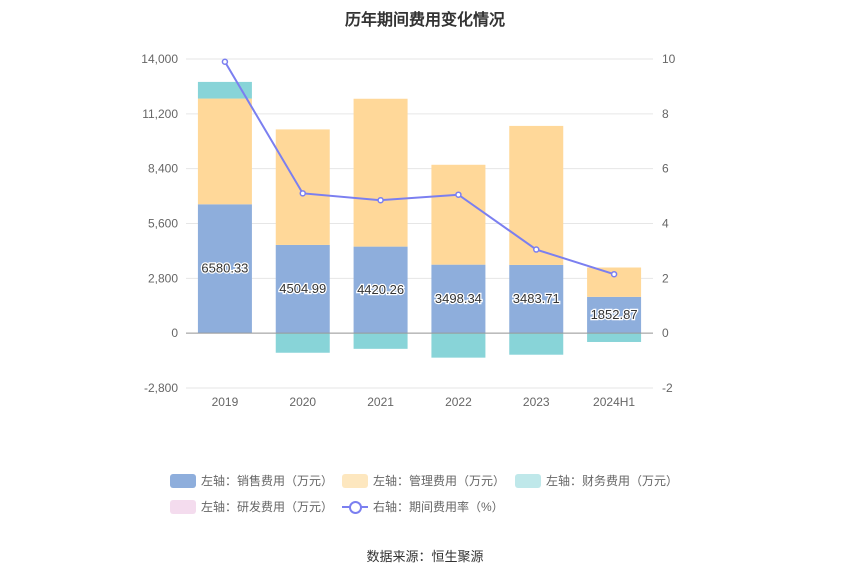  Describe the element at coordinates (669, 59) in the screenshot. I see `y-right-tick-label: 10` at that location.